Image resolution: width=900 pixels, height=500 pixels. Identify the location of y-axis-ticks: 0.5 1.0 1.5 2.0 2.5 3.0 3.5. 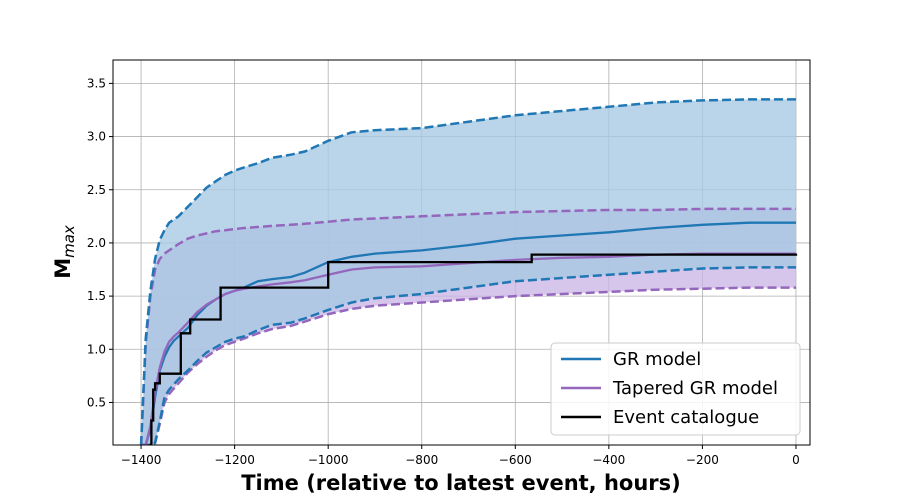
(100, 242).